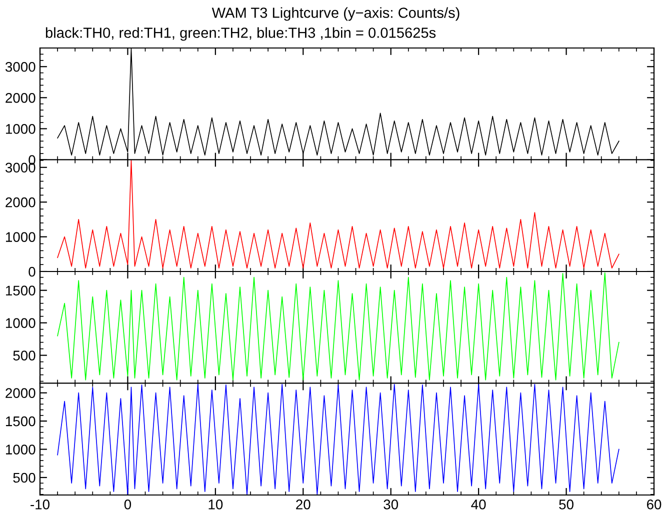  Describe the element at coordinates (241, 34) in the screenshot. I see `chart-subtitle: black:TH0, red:TH1, green:TH2, blue:TH3 ,1bin = 0.015625s` at that location.